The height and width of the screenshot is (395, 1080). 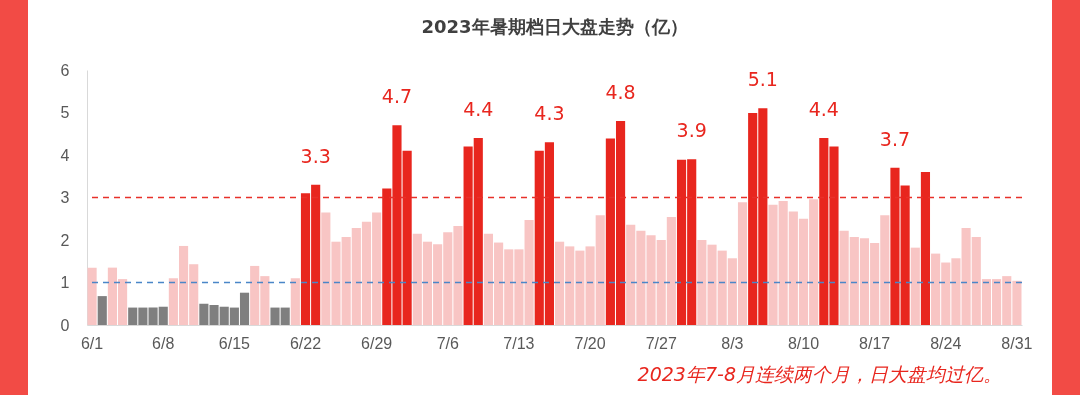 I want to click on chart-title: 2023年暑期档日大盘走势（亿）, so click(x=554, y=26).